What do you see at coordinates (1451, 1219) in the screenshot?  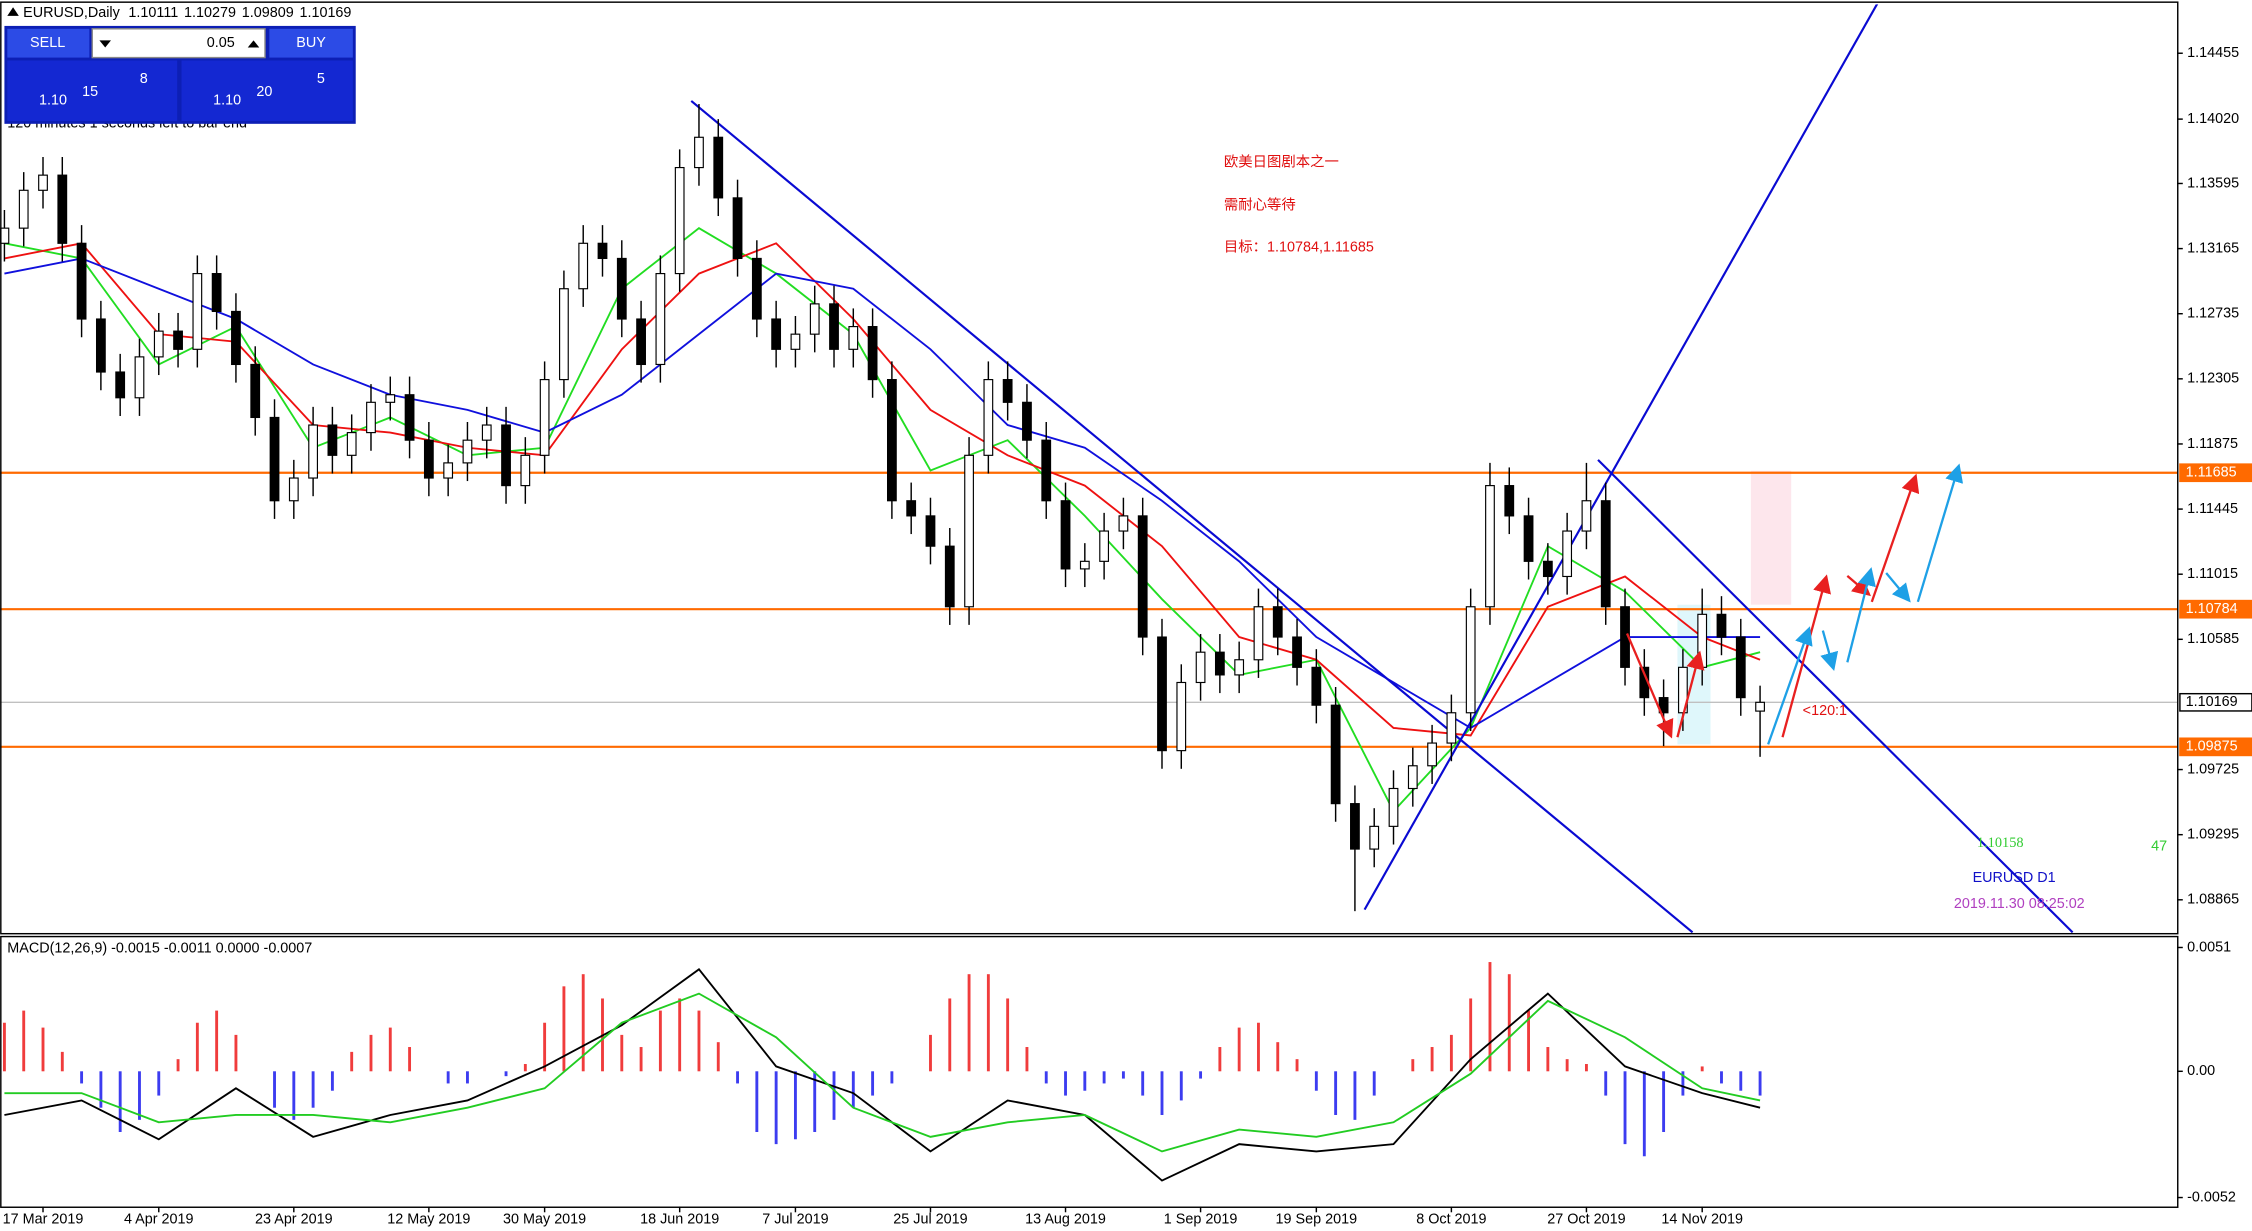 I see `x-tick-label: 8 Oct 2019` at bounding box center [1451, 1219].